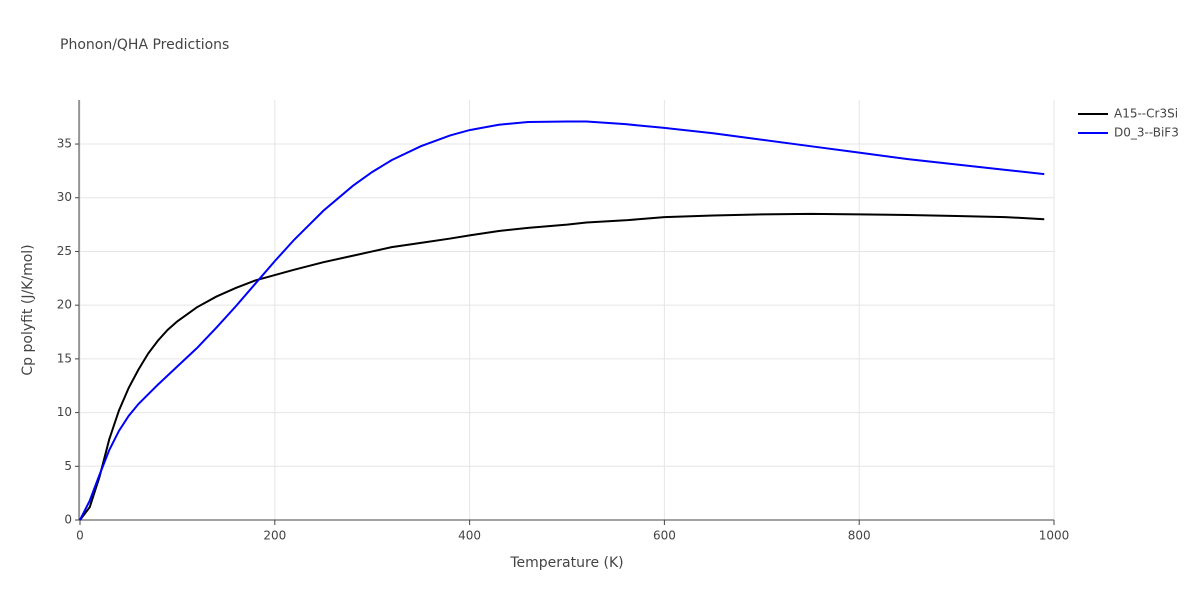 Image resolution: width=1200 pixels, height=600 pixels. Describe the element at coordinates (1146, 114) in the screenshot. I see `legend-label: A15--Cr3Si` at that location.